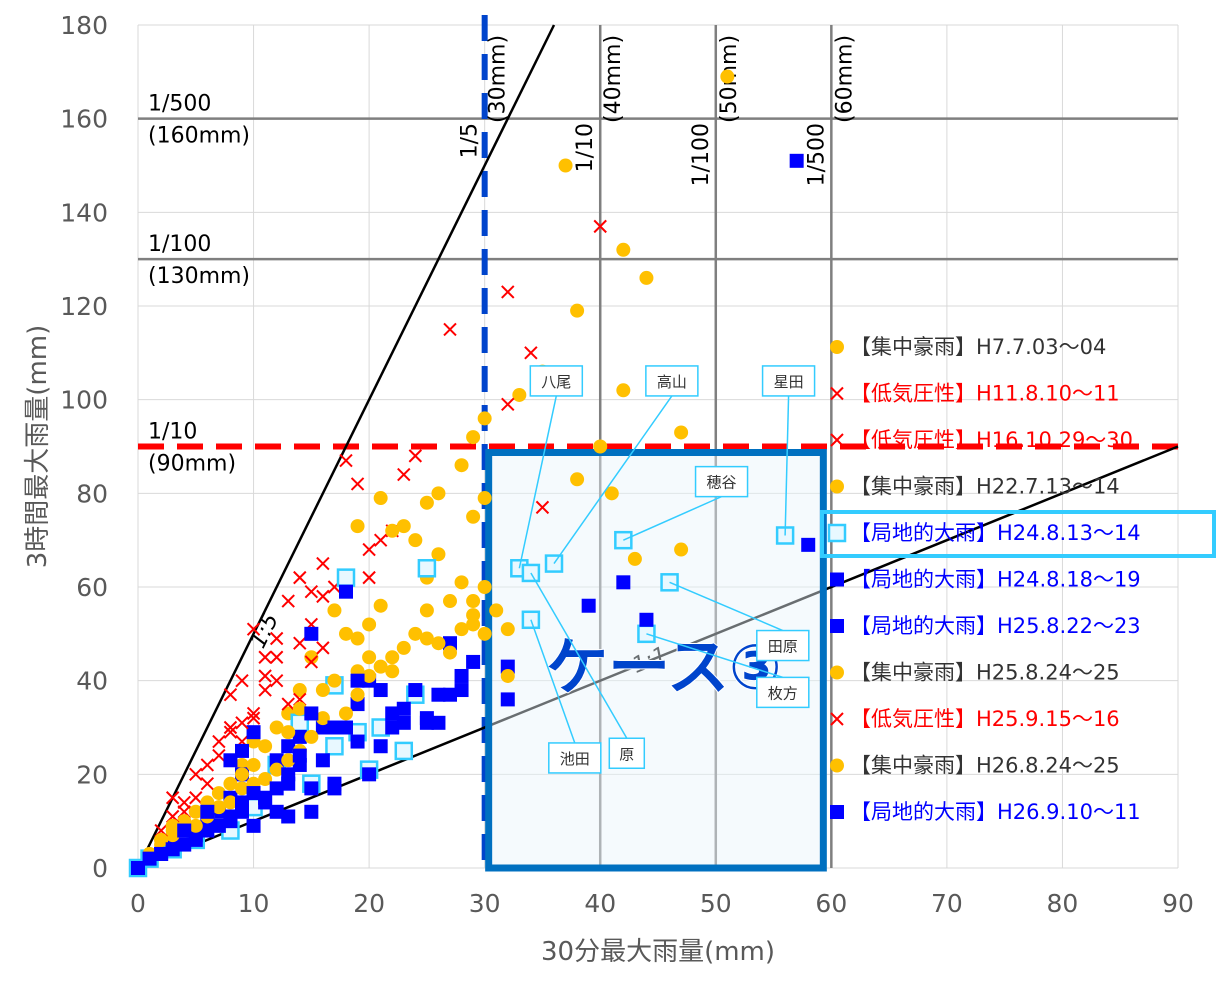  Describe the element at coordinates (716, 903) in the screenshot. I see `x-tick-label: 50` at that location.